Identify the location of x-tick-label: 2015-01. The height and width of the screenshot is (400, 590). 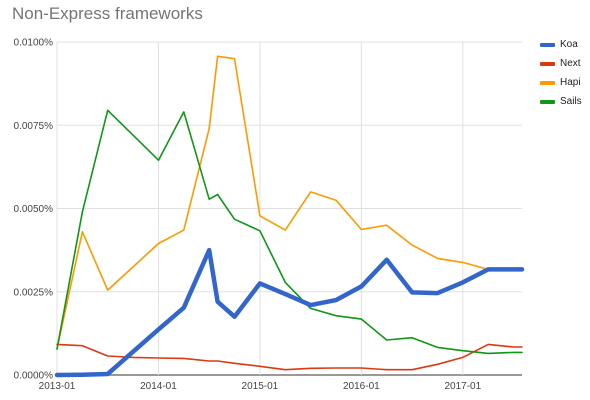
(260, 386).